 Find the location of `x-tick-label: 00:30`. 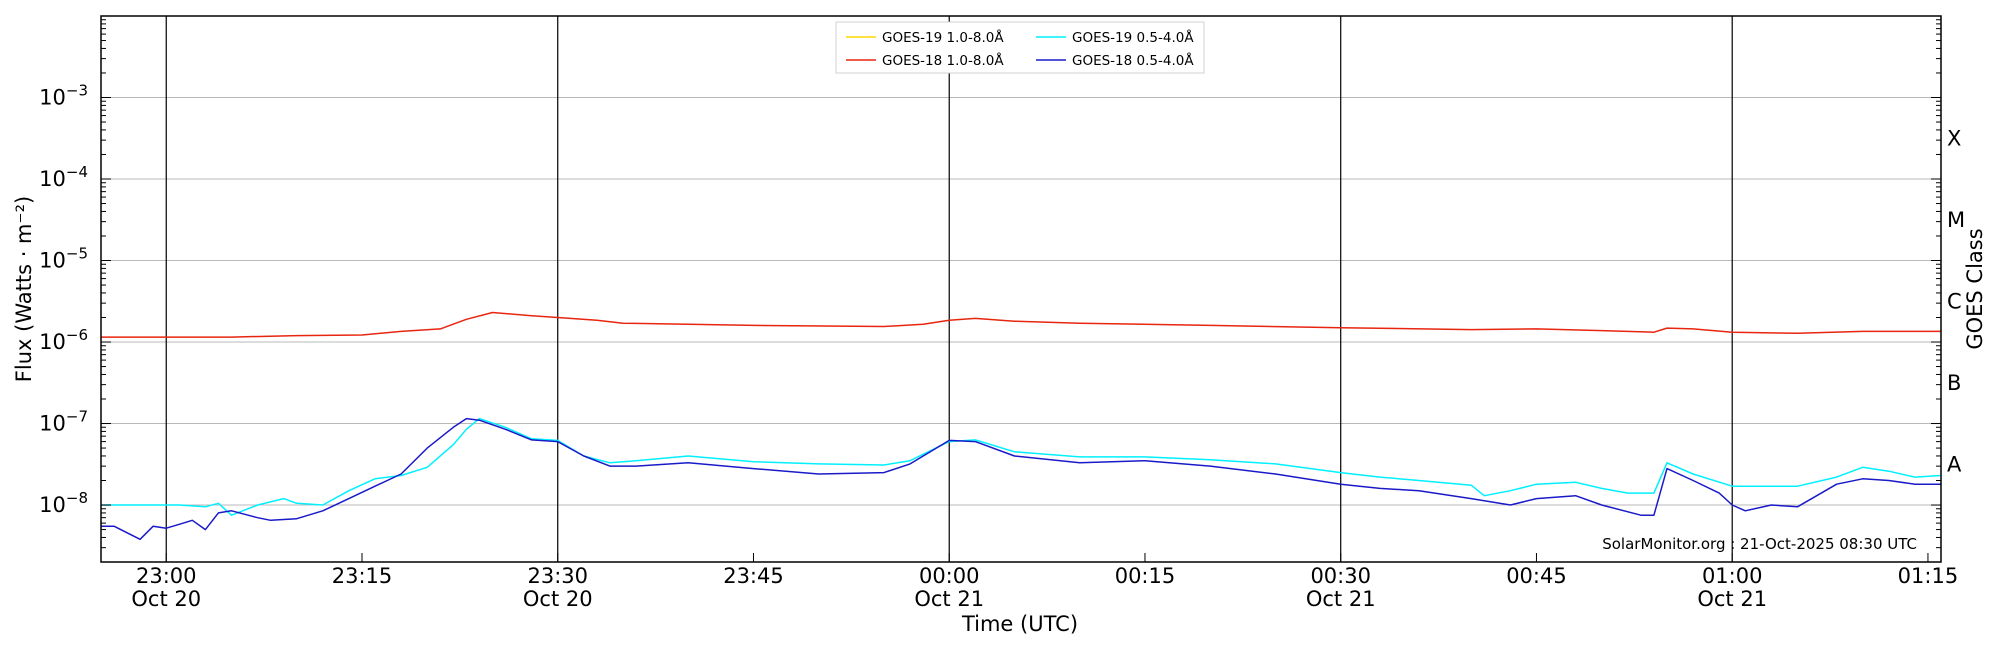

x-tick-label: 00:30 is located at coordinates (1340, 576).